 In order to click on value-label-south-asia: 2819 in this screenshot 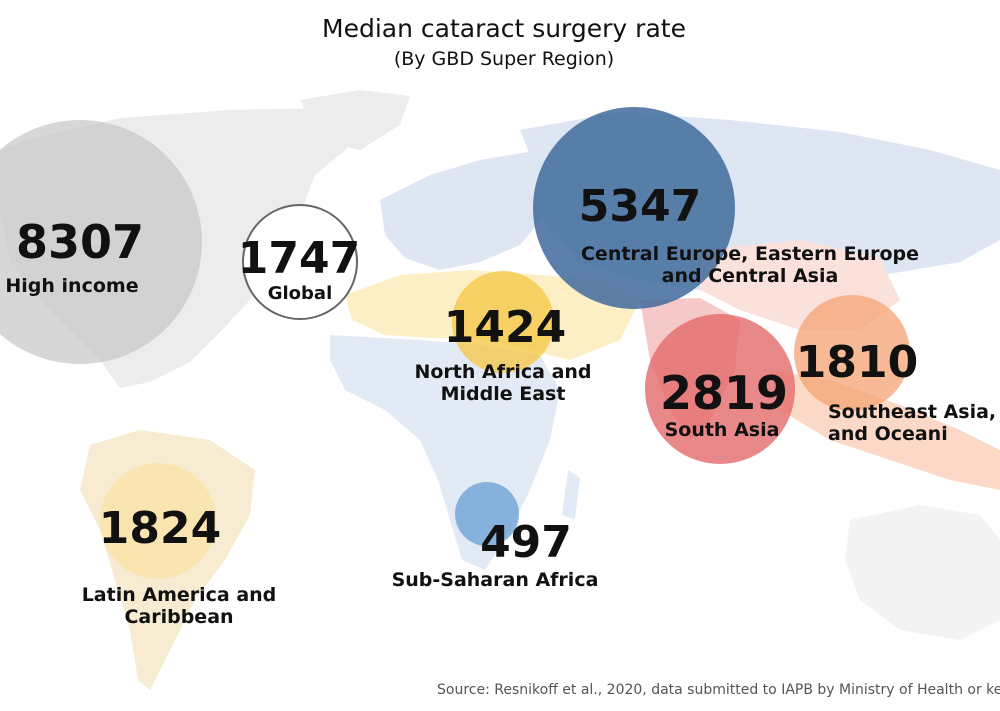, I will do `click(724, 393)`.